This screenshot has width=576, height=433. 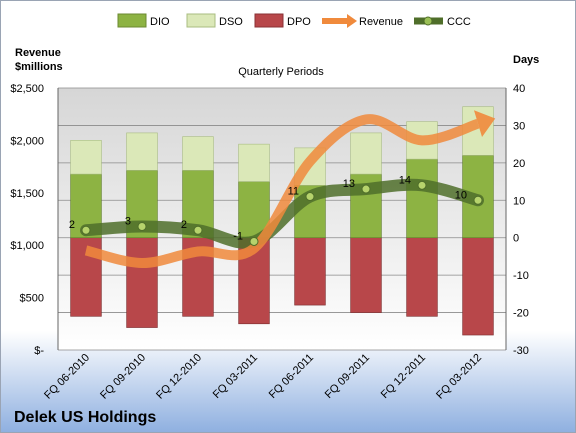 I want to click on legend-label-dio: DIO, so click(x=160, y=22).